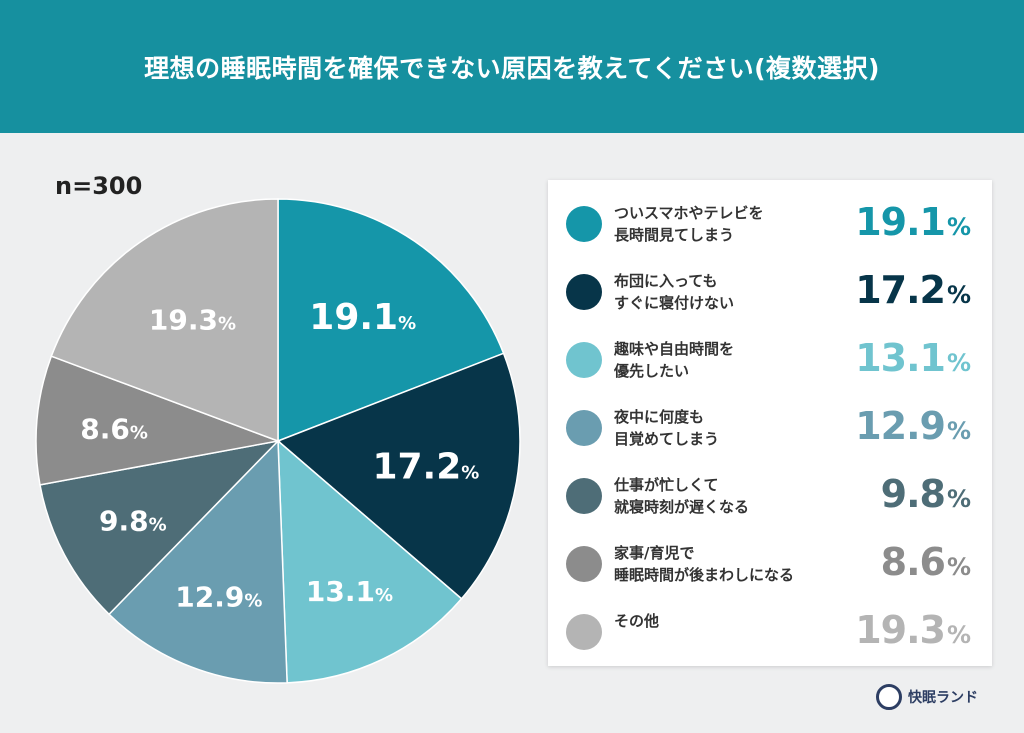 This screenshot has width=1024, height=733. I want to click on legend-label: 趣味や自由時間を 優先したい, so click(674, 360).